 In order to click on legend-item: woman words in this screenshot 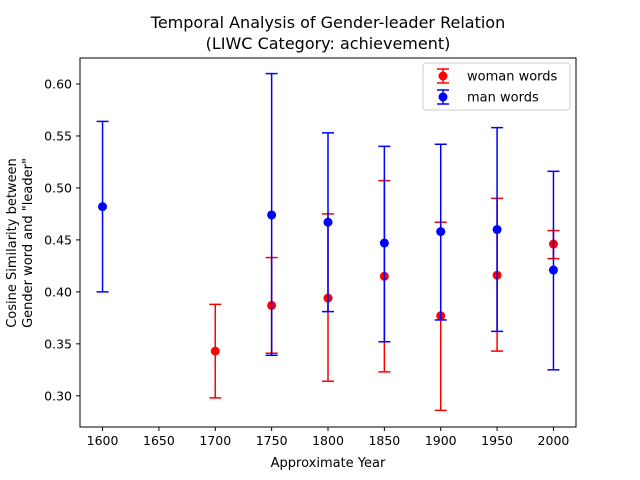, I will do `click(497, 76)`.